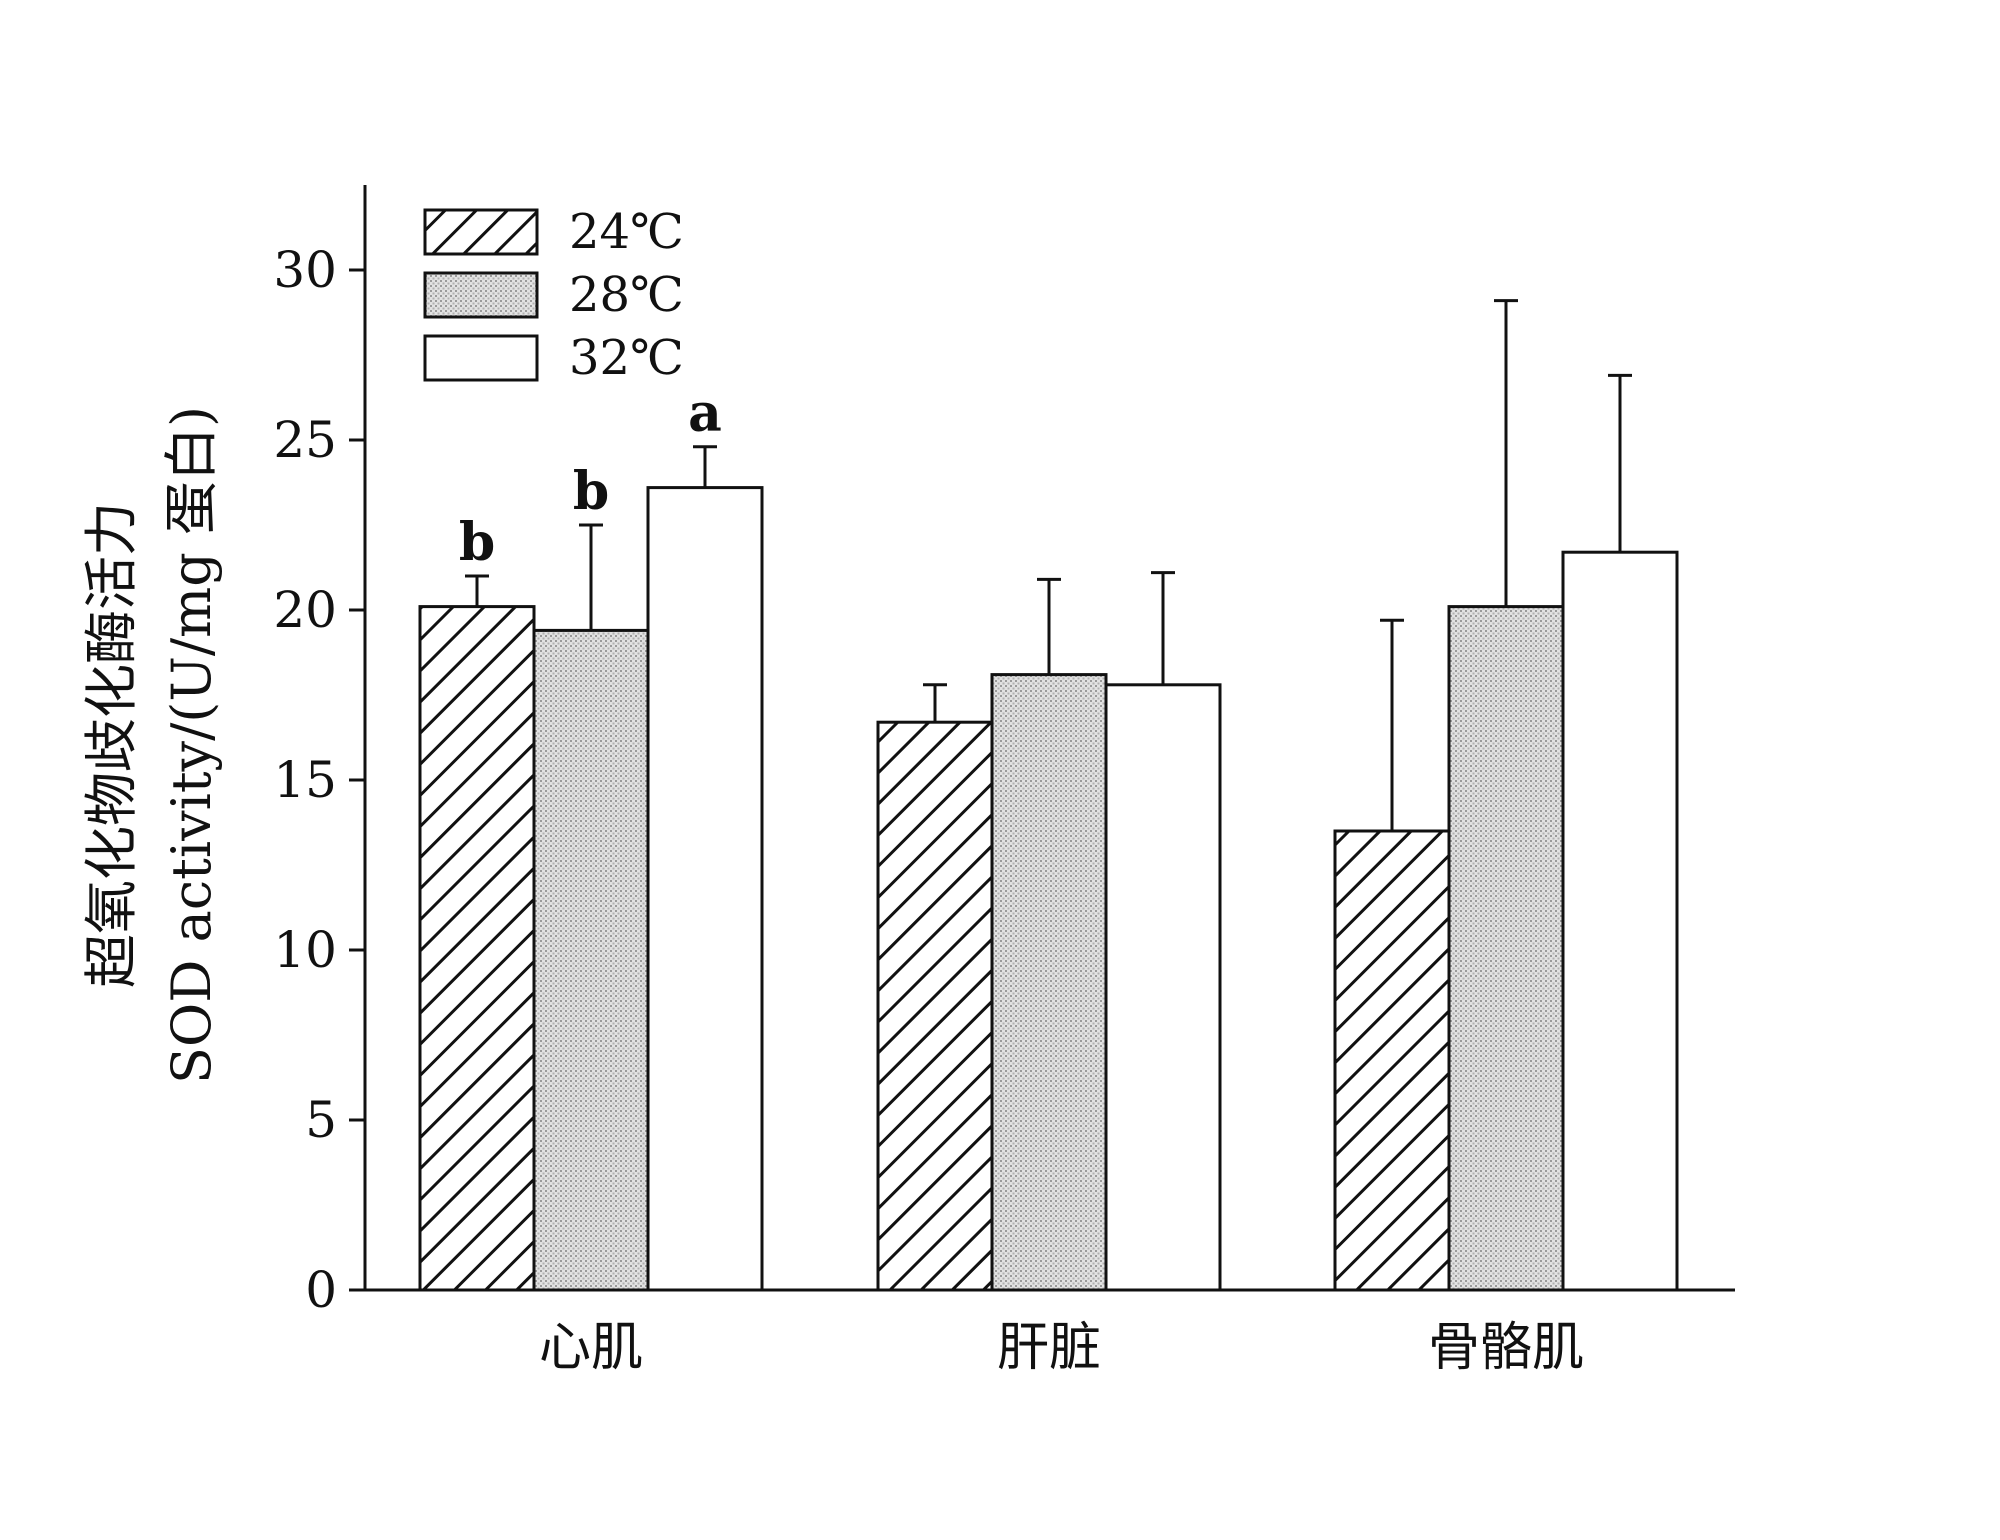 This screenshot has height=1540, width=2000. What do you see at coordinates (705, 413) in the screenshot?
I see `significance-letter: a` at bounding box center [705, 413].